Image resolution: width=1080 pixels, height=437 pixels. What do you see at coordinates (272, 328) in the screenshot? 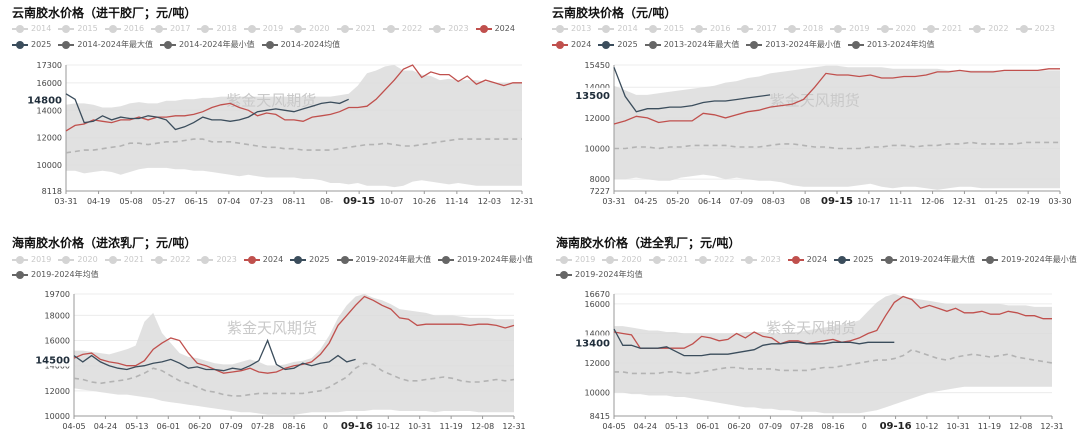
I see `watermark-text: 紫金天风期货` at bounding box center [272, 328].